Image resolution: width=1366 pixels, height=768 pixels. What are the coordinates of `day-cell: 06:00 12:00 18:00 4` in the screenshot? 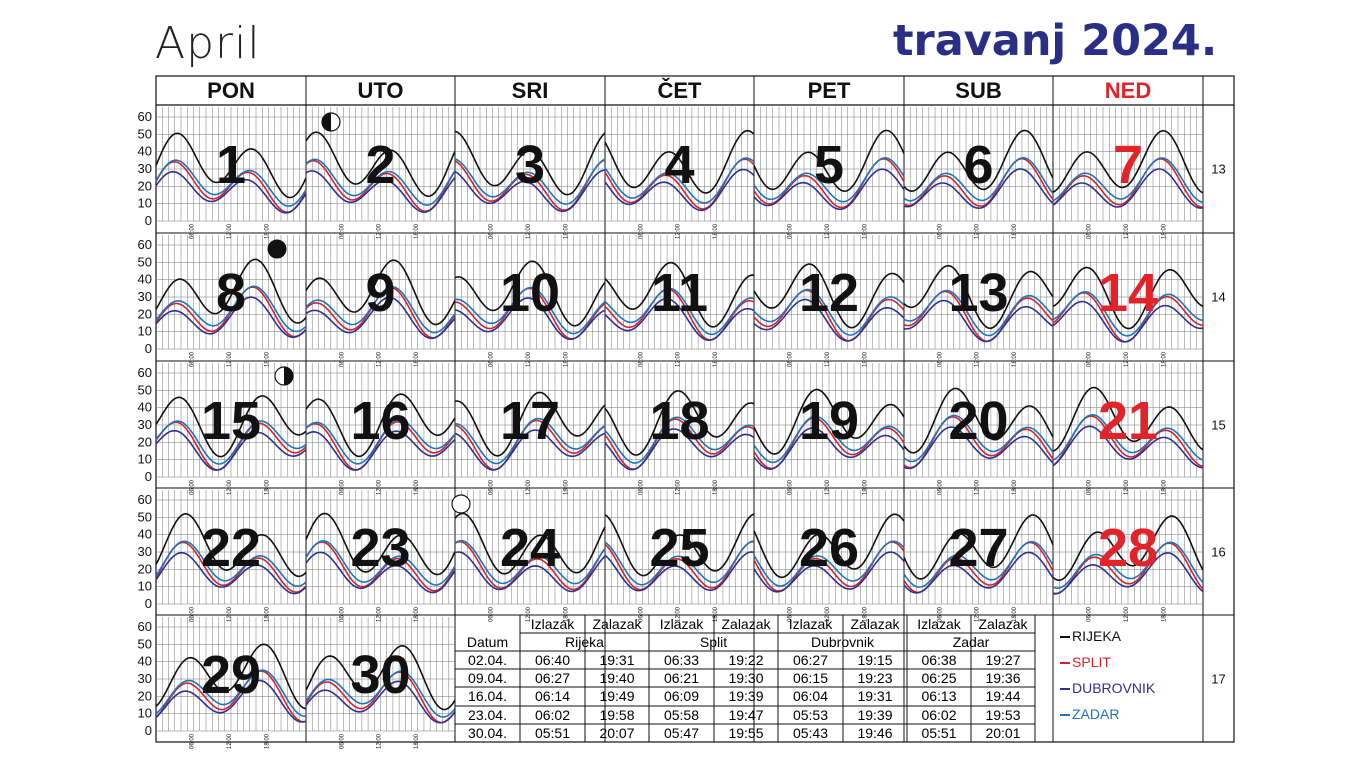 It's located at (679, 173).